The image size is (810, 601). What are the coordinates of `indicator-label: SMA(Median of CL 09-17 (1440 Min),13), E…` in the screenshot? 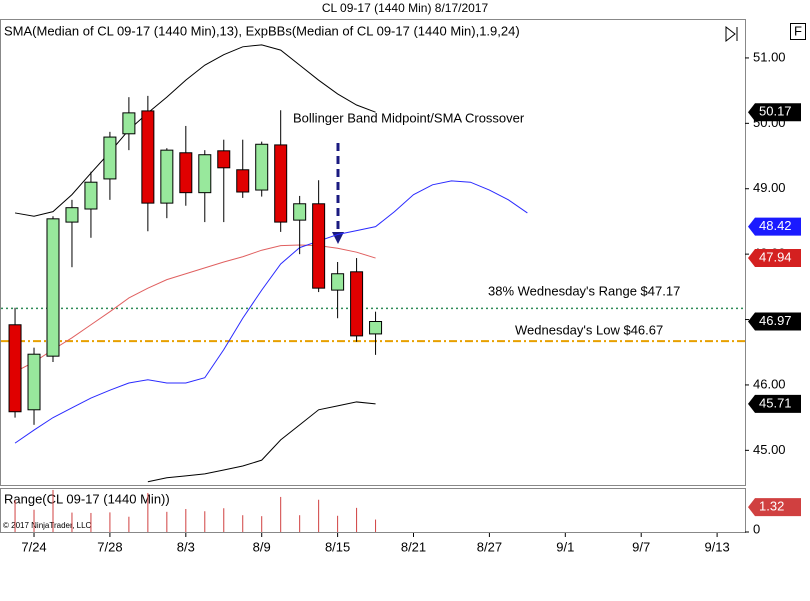 It's located at (262, 30).